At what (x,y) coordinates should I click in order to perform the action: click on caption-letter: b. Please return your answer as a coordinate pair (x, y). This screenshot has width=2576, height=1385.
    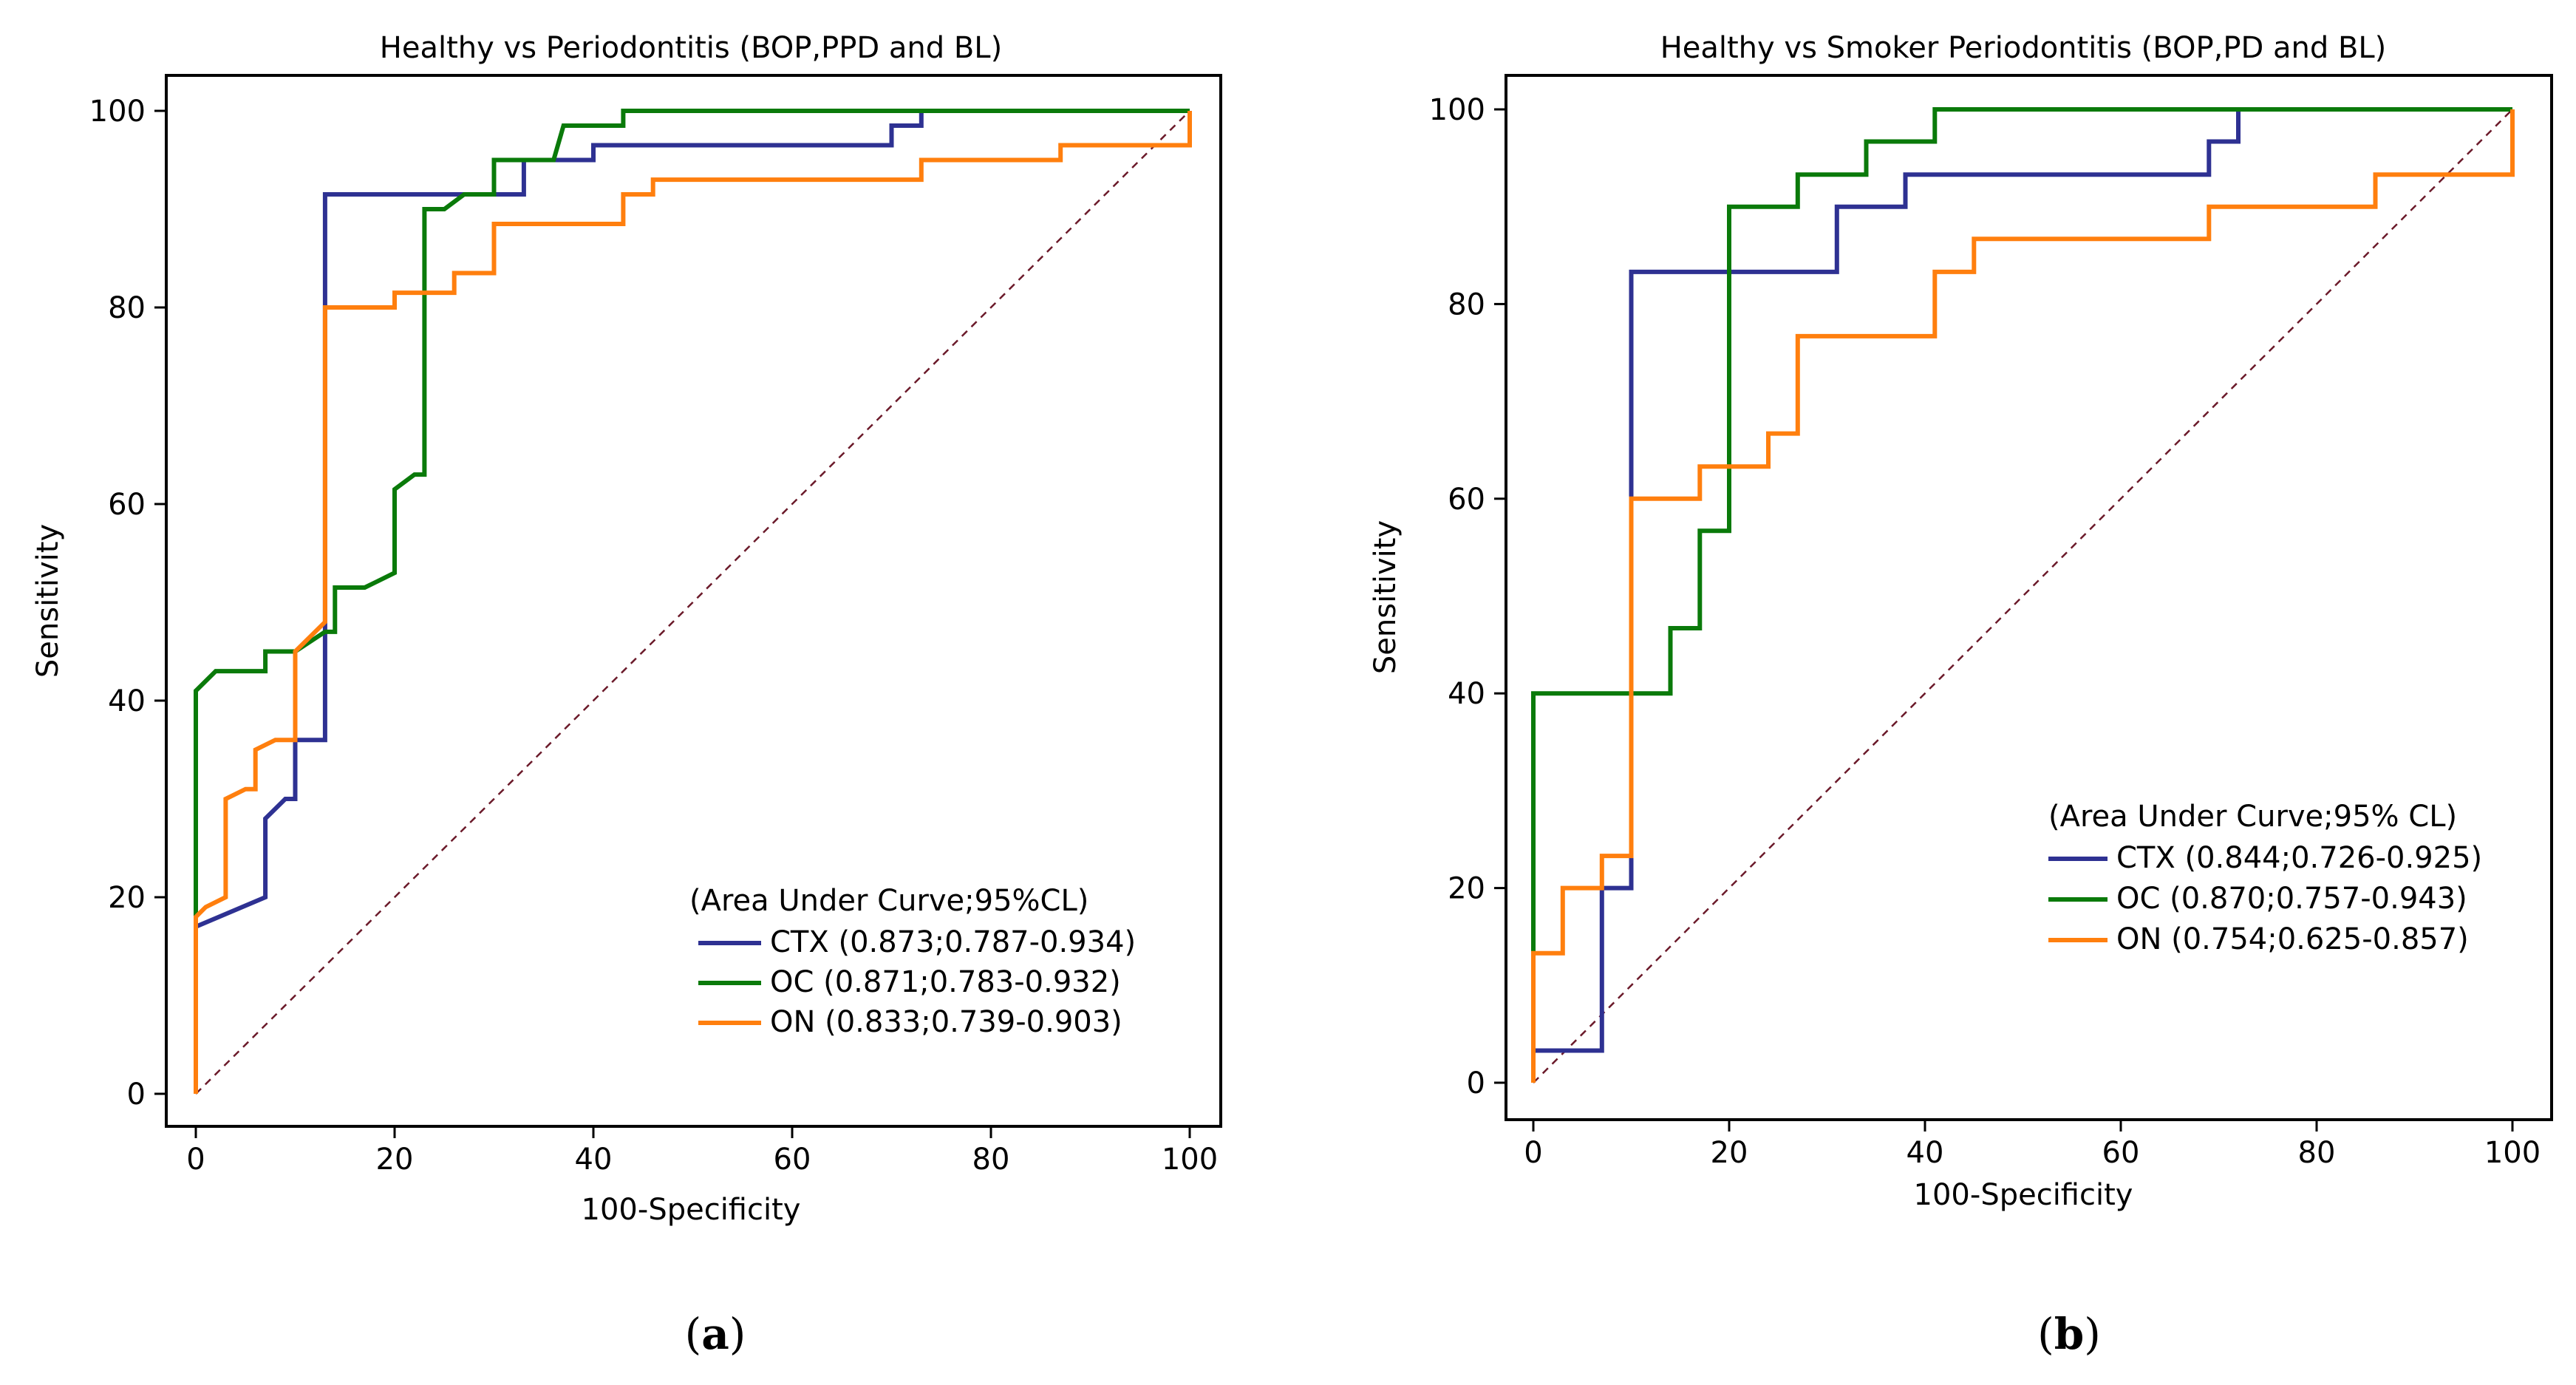
    Looking at the image, I should click on (2069, 1334).